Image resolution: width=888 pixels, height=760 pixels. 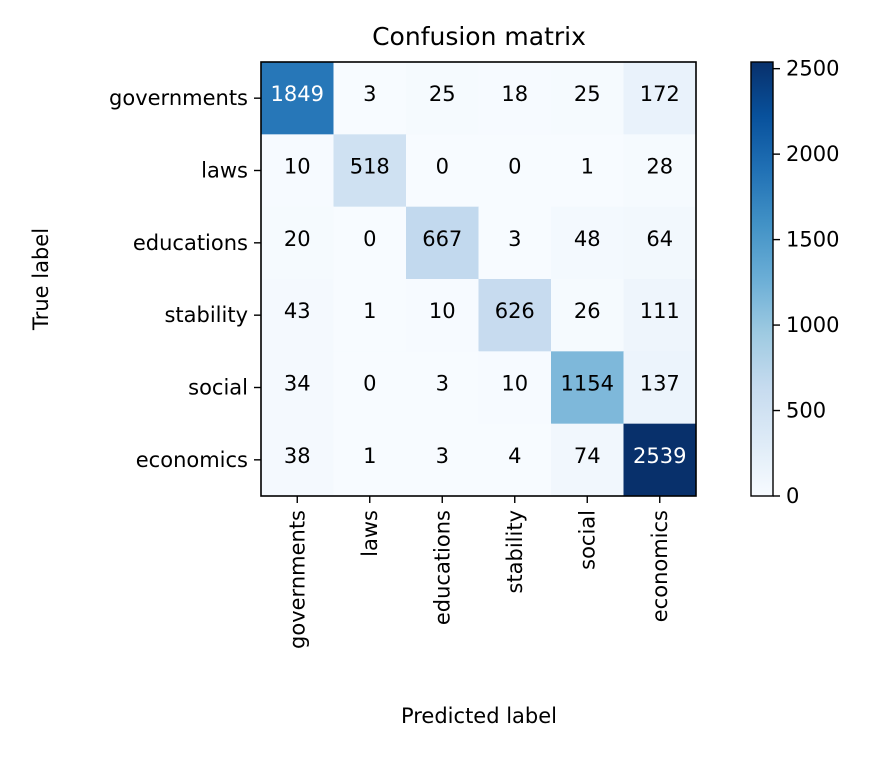 What do you see at coordinates (515, 552) in the screenshot?
I see `x-tick-label: stability` at bounding box center [515, 552].